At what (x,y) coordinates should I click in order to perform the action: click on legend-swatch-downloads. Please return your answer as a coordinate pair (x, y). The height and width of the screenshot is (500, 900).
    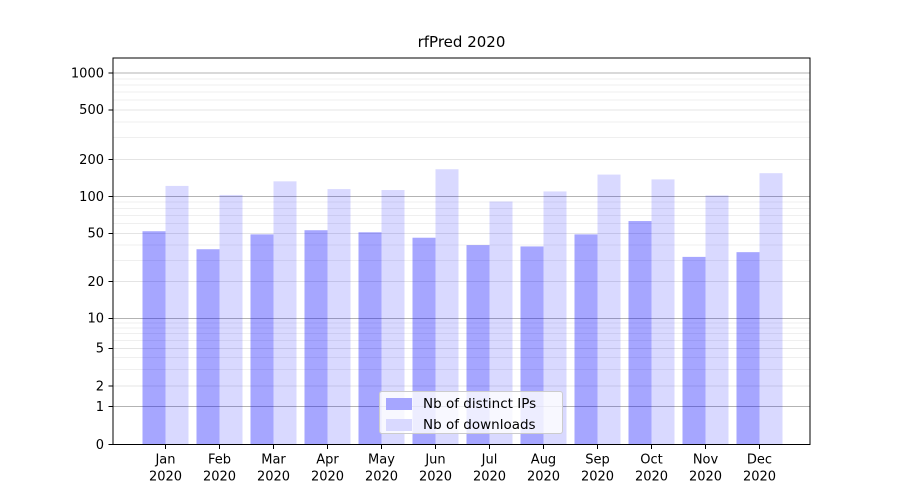
    Looking at the image, I should click on (399, 425).